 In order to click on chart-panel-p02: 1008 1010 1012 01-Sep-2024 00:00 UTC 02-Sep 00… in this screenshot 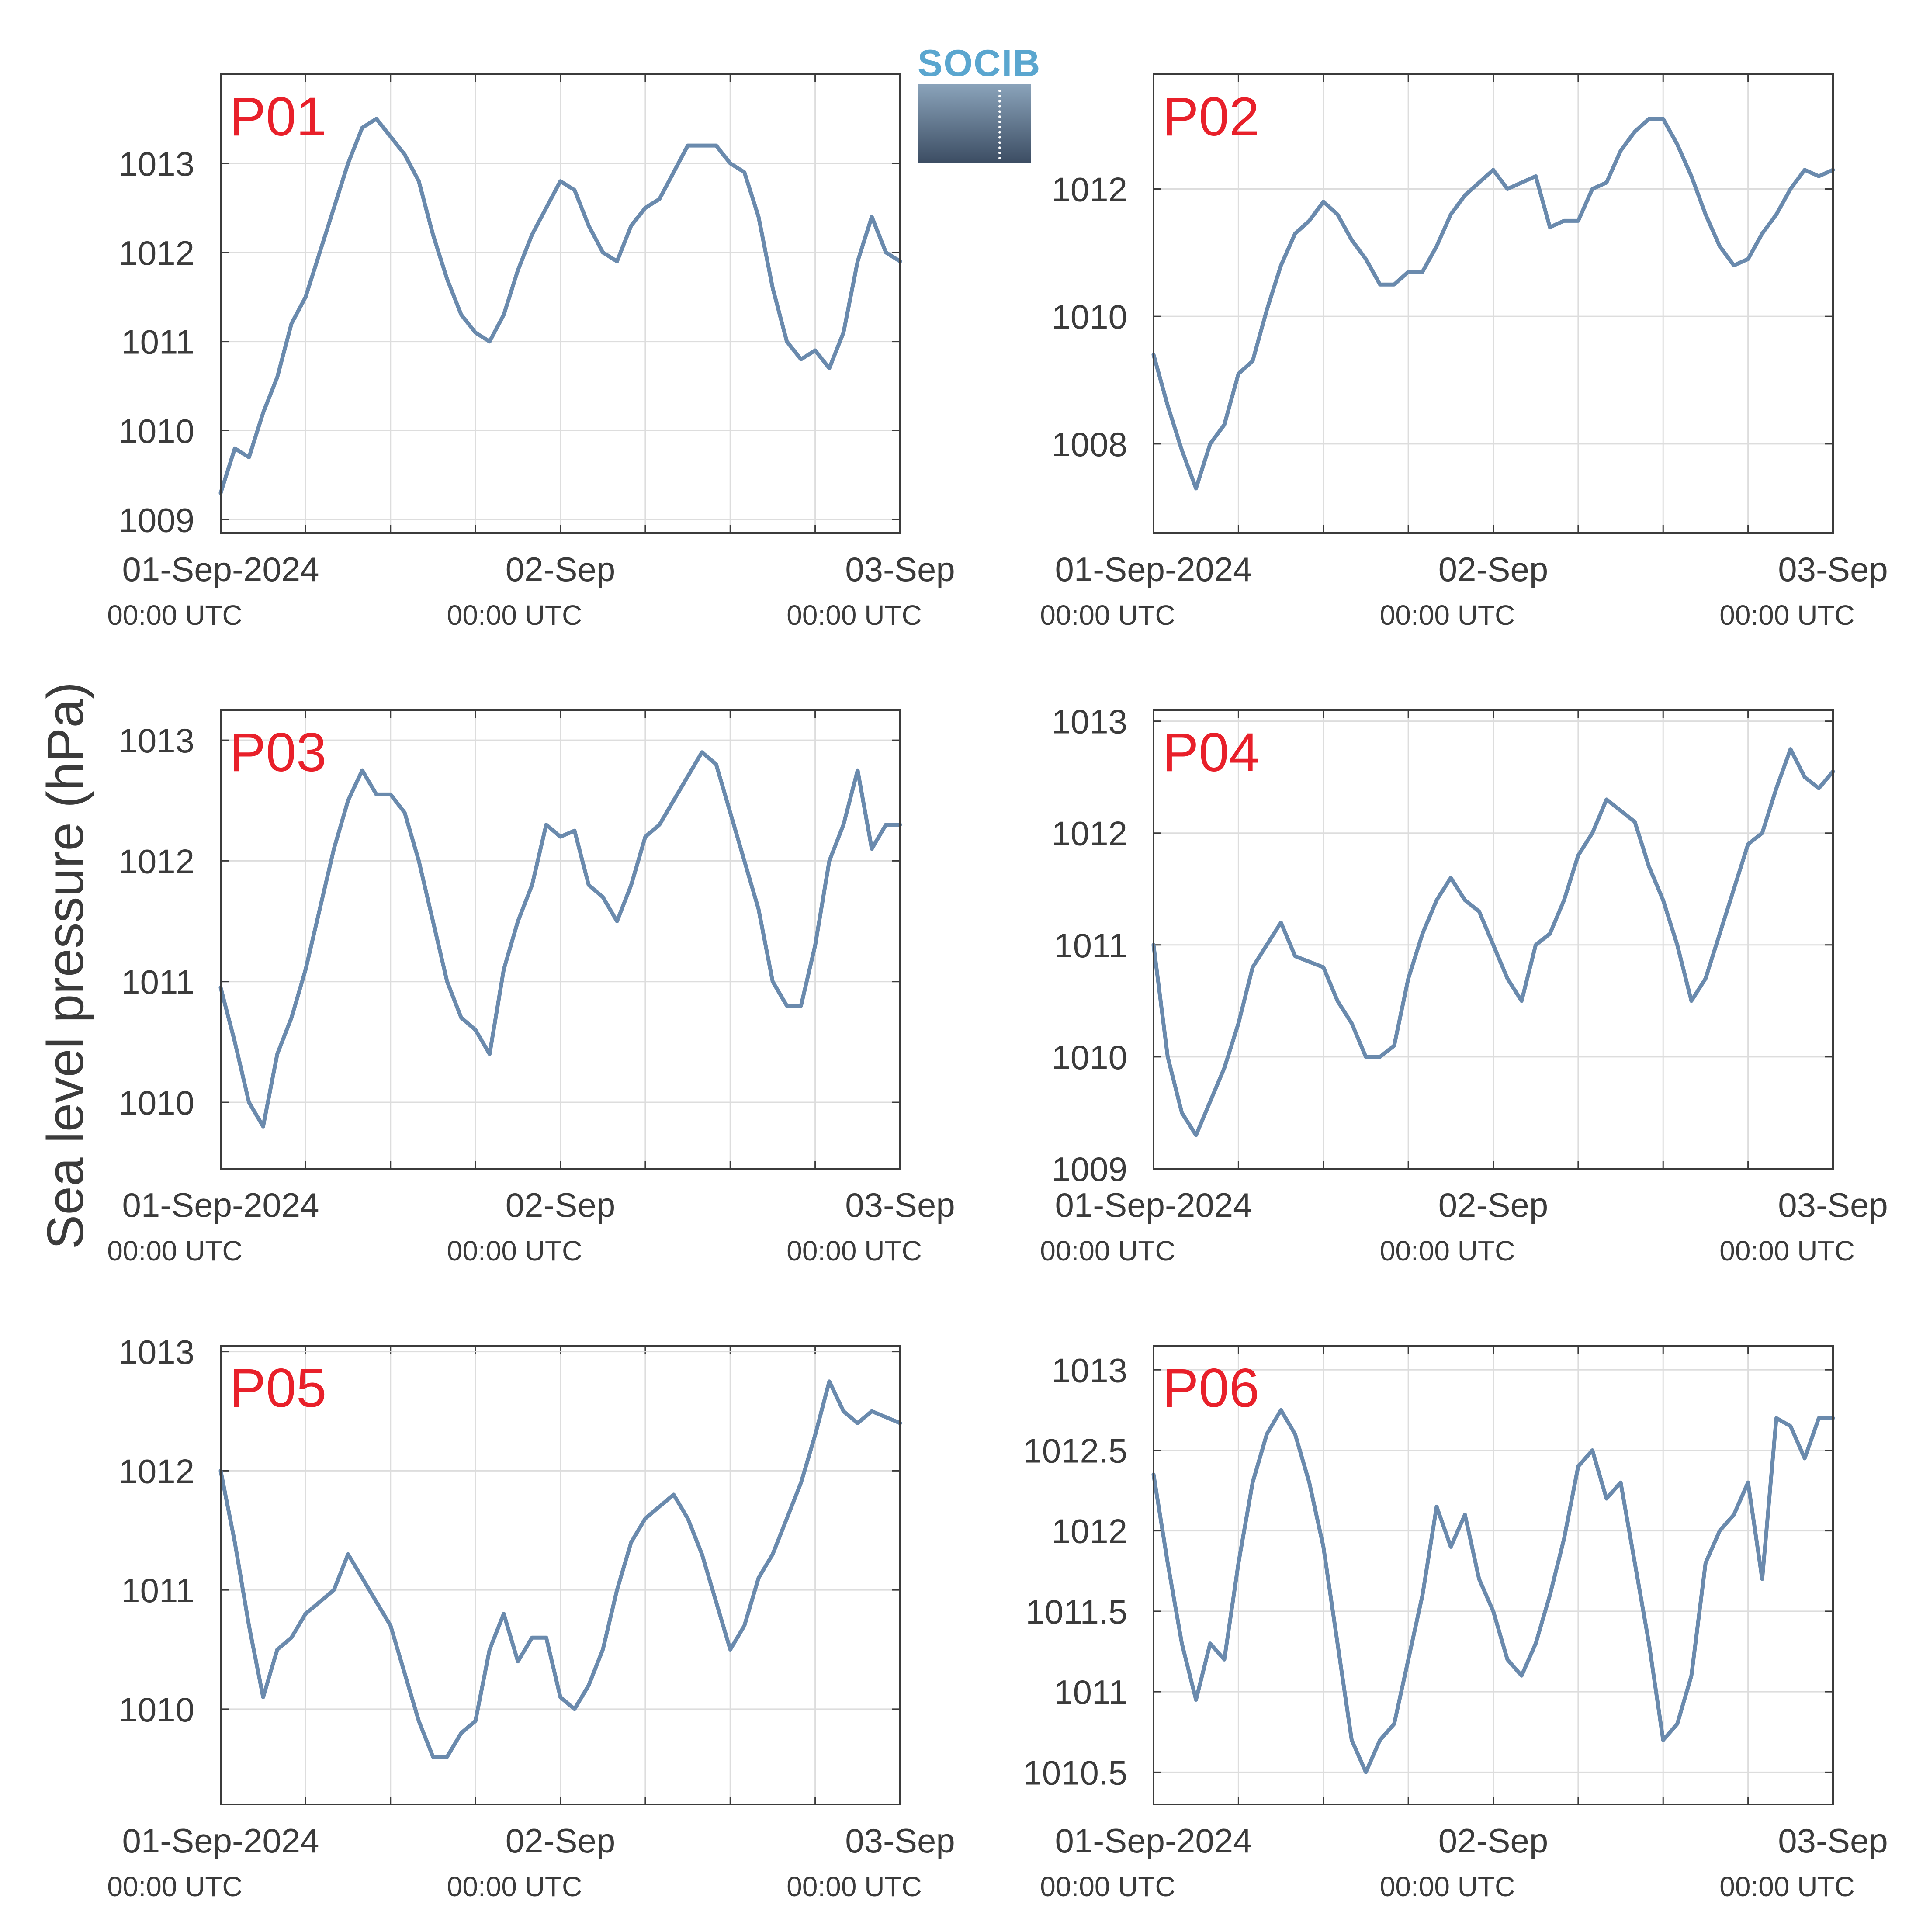, I will do `click(1464, 352)`.